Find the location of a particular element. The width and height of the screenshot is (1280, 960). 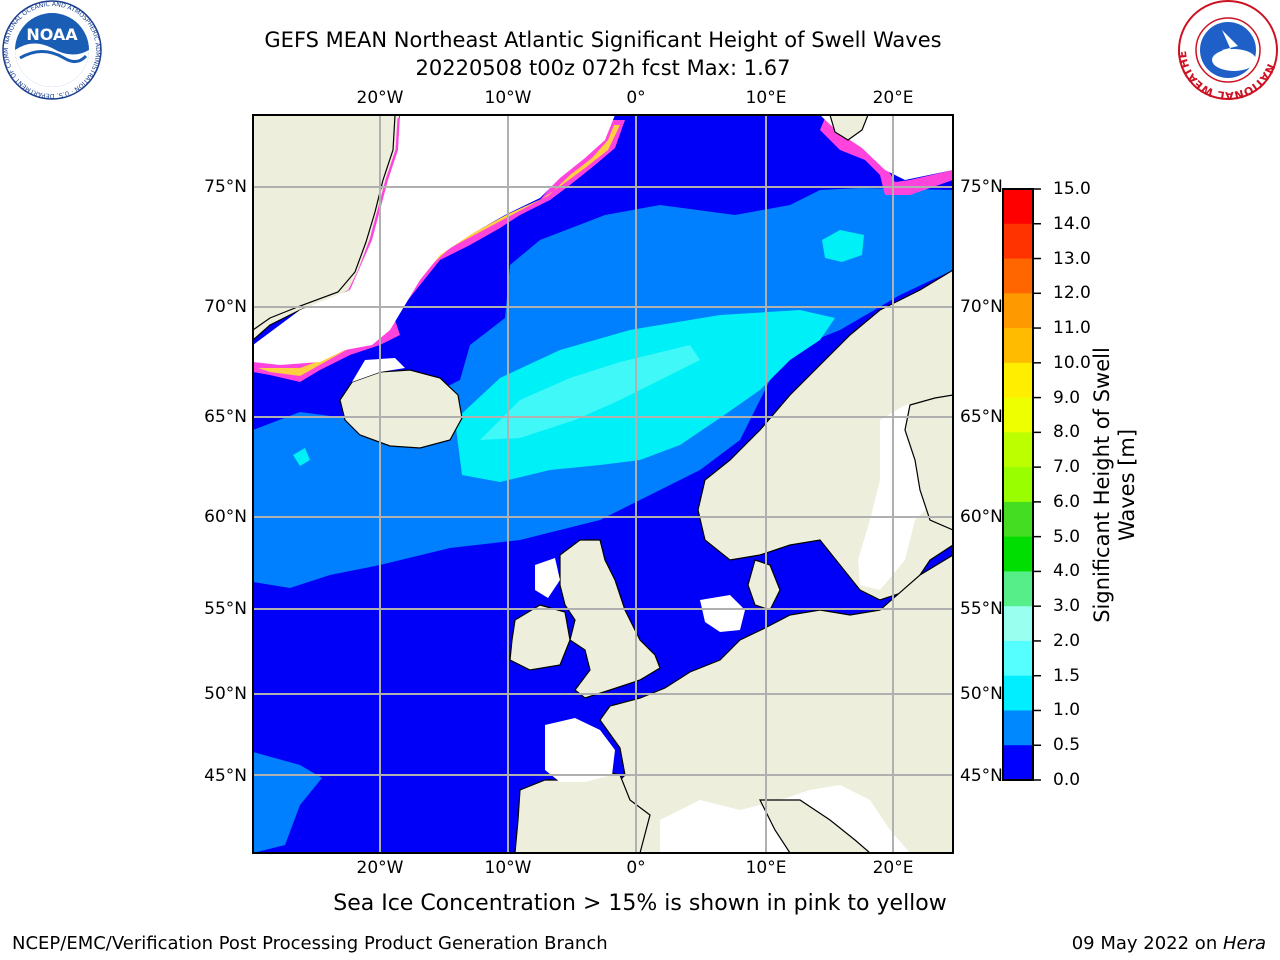

colorbar-tick-label: 9.0 is located at coordinates (1067, 397).